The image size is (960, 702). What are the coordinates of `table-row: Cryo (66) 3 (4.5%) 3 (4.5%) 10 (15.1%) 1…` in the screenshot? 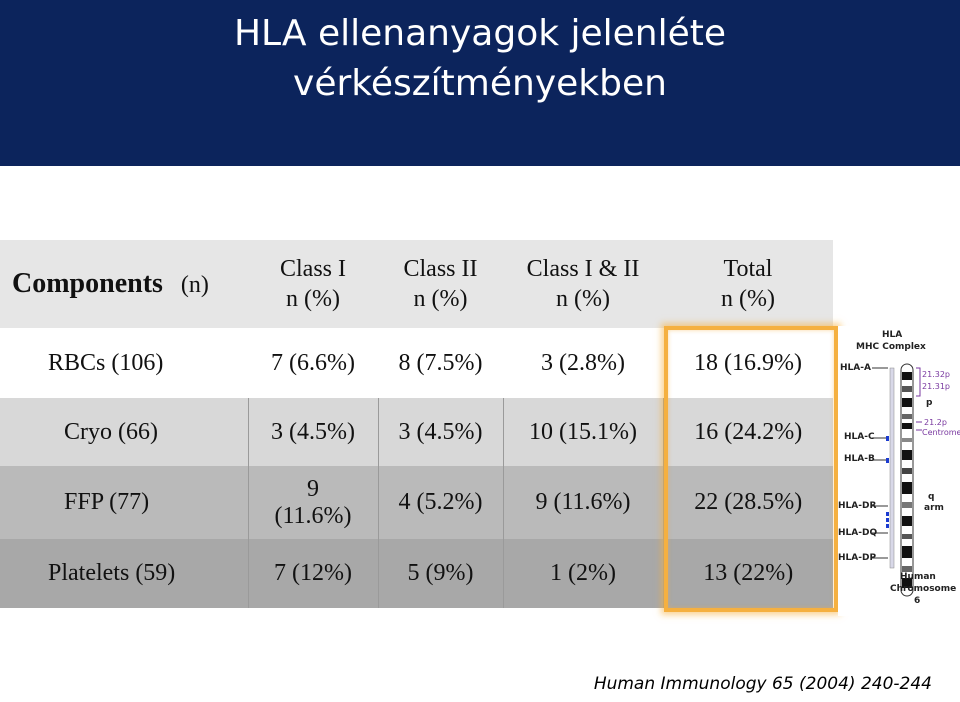 It's located at (416, 432).